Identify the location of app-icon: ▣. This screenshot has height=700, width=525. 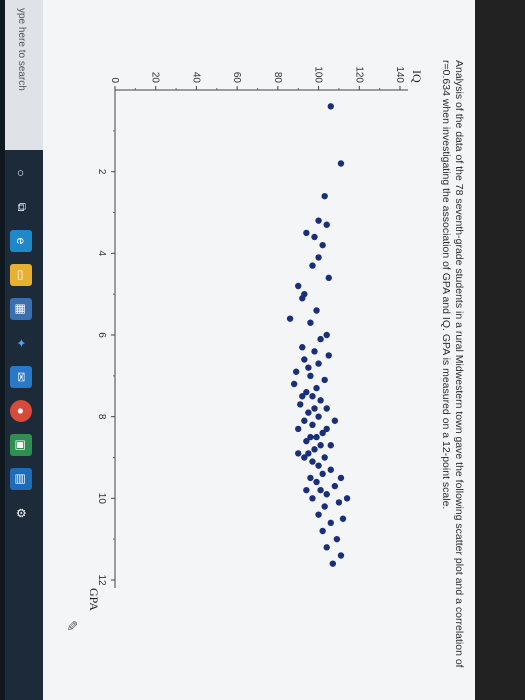
(21, 445).